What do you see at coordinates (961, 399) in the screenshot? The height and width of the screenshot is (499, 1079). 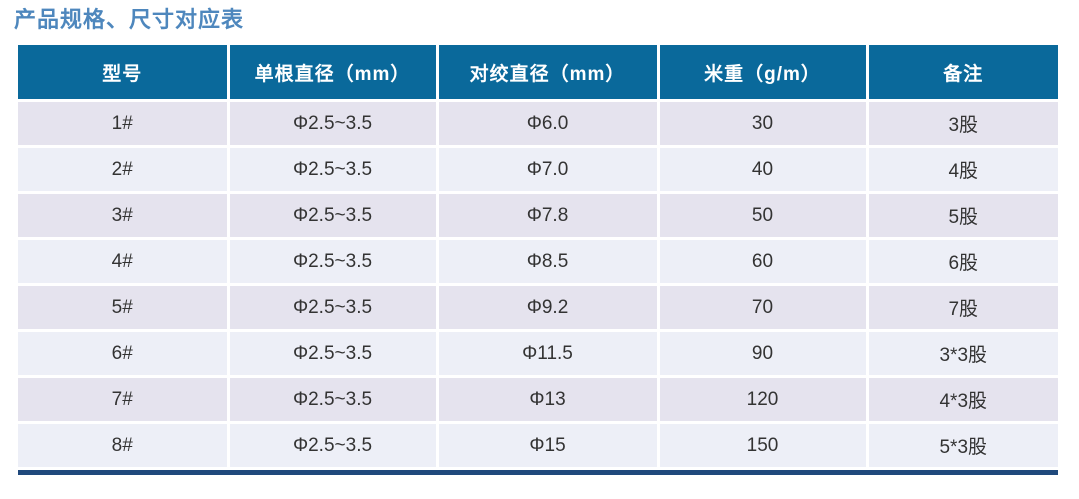 I see `table-cell: 4*3股` at bounding box center [961, 399].